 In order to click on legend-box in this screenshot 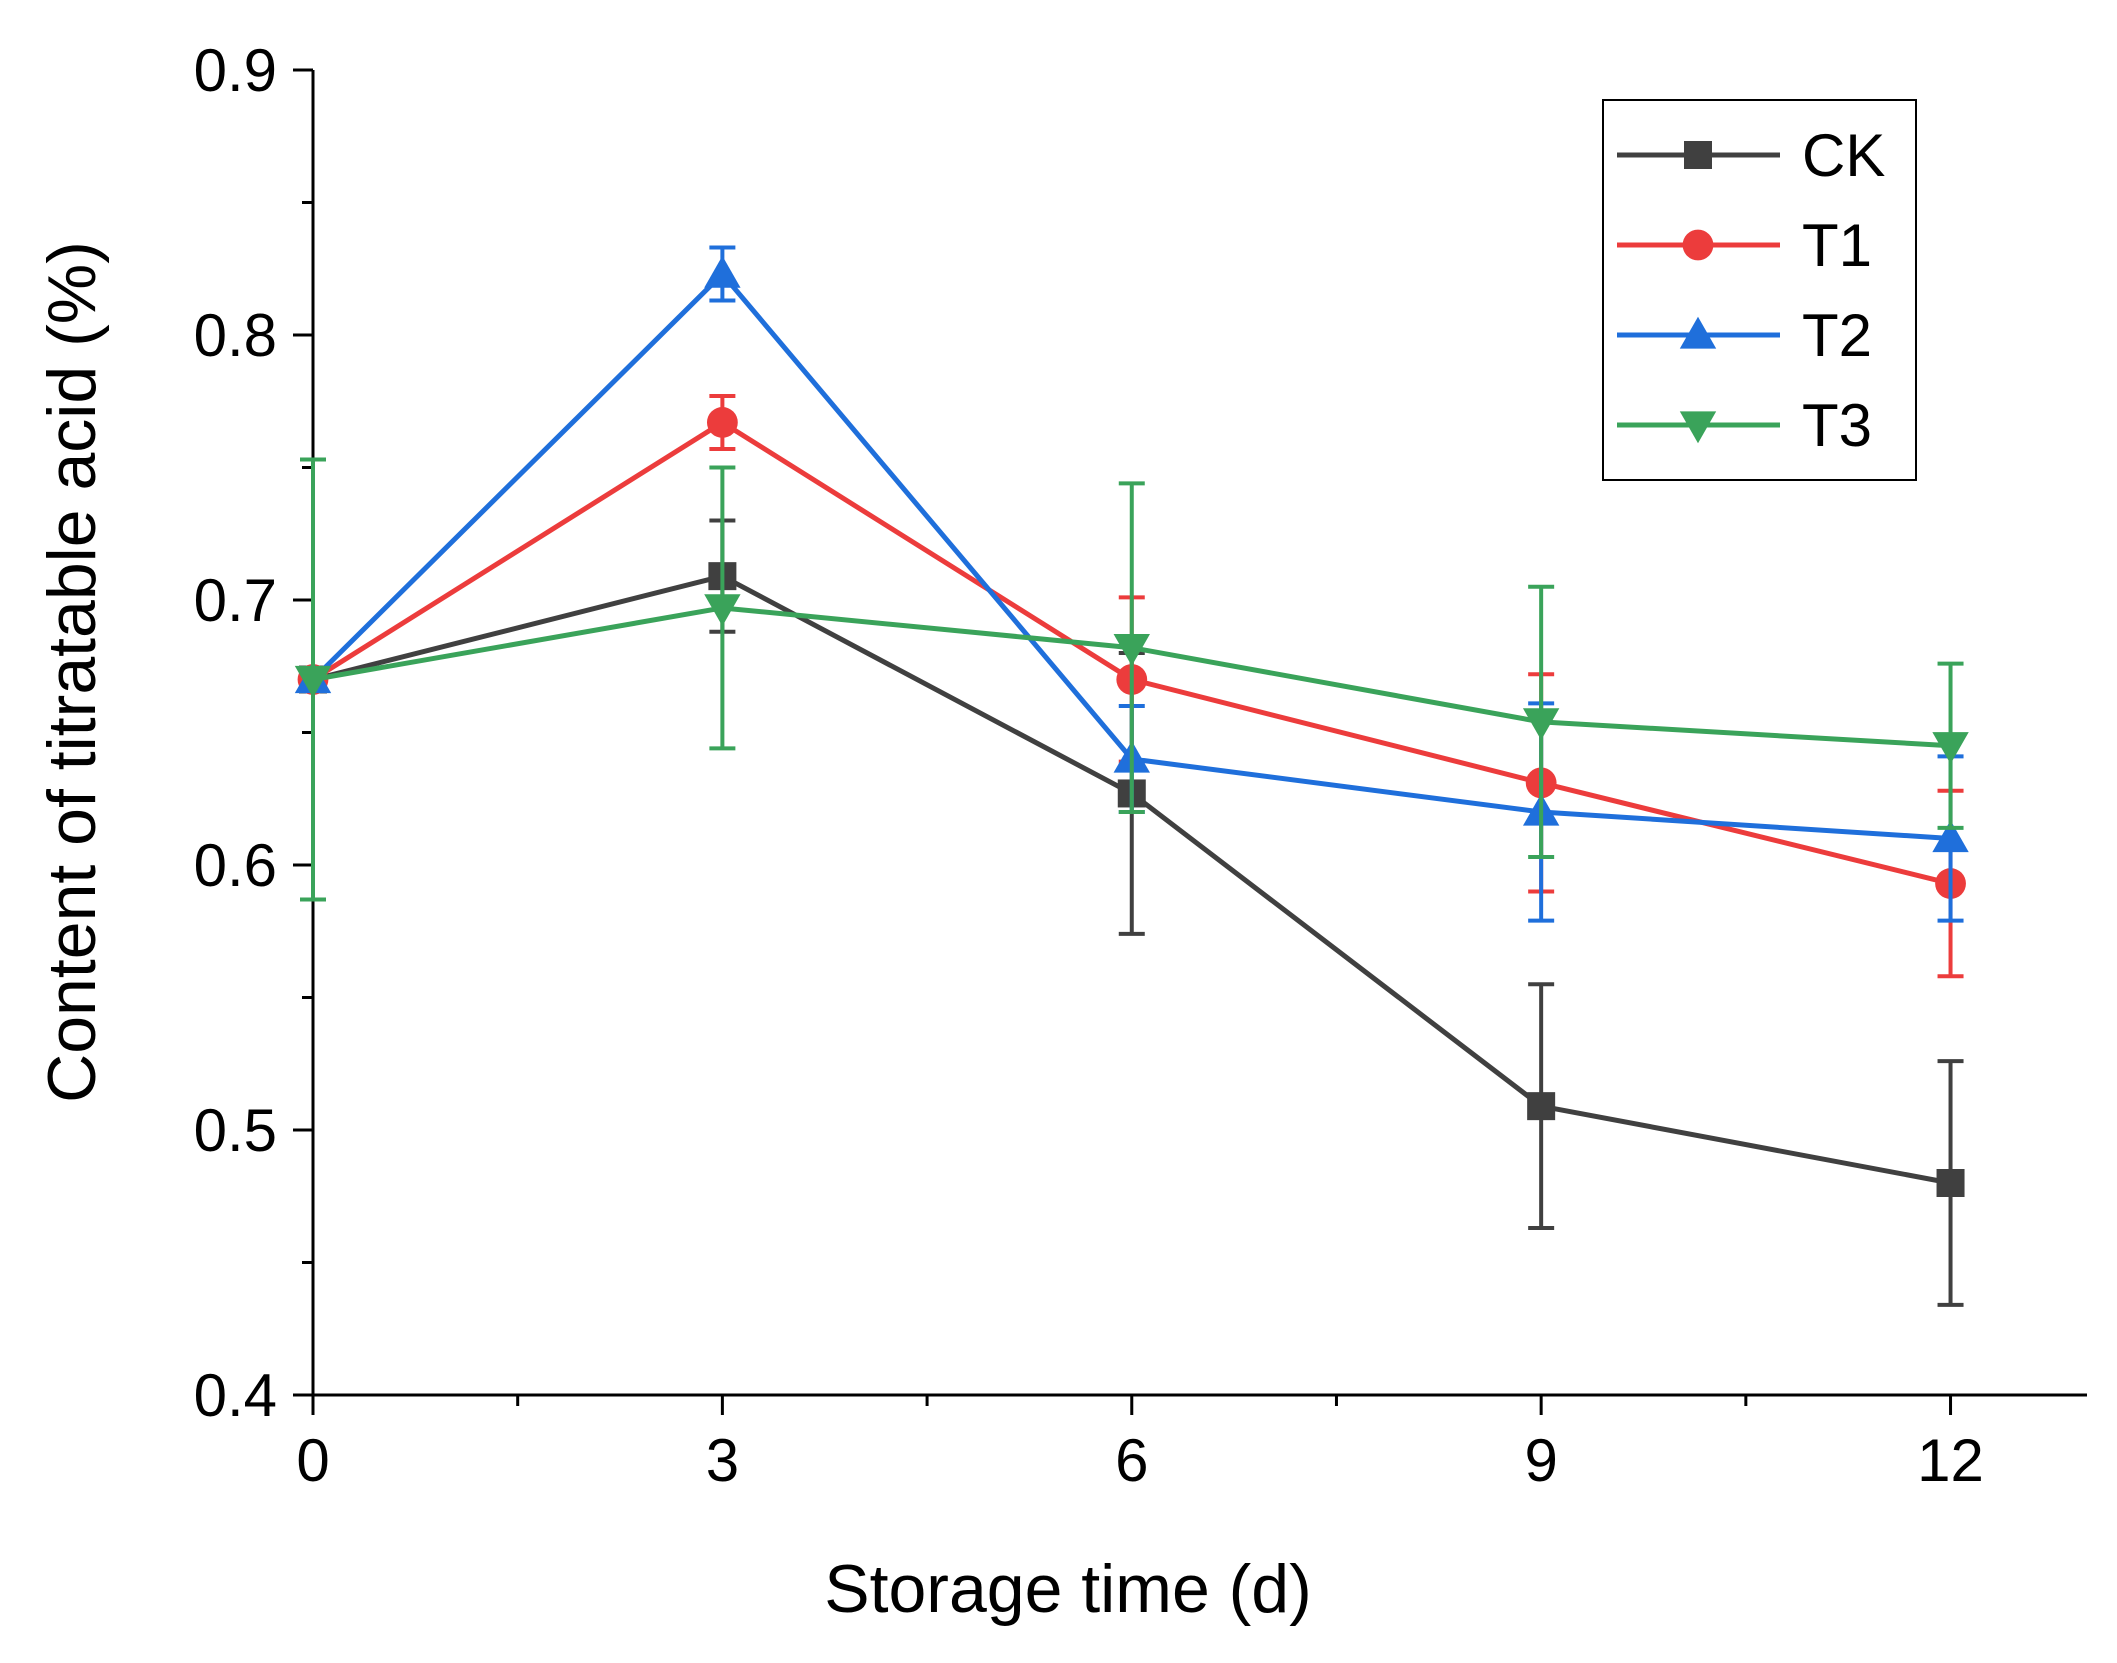, I will do `click(1759, 290)`.